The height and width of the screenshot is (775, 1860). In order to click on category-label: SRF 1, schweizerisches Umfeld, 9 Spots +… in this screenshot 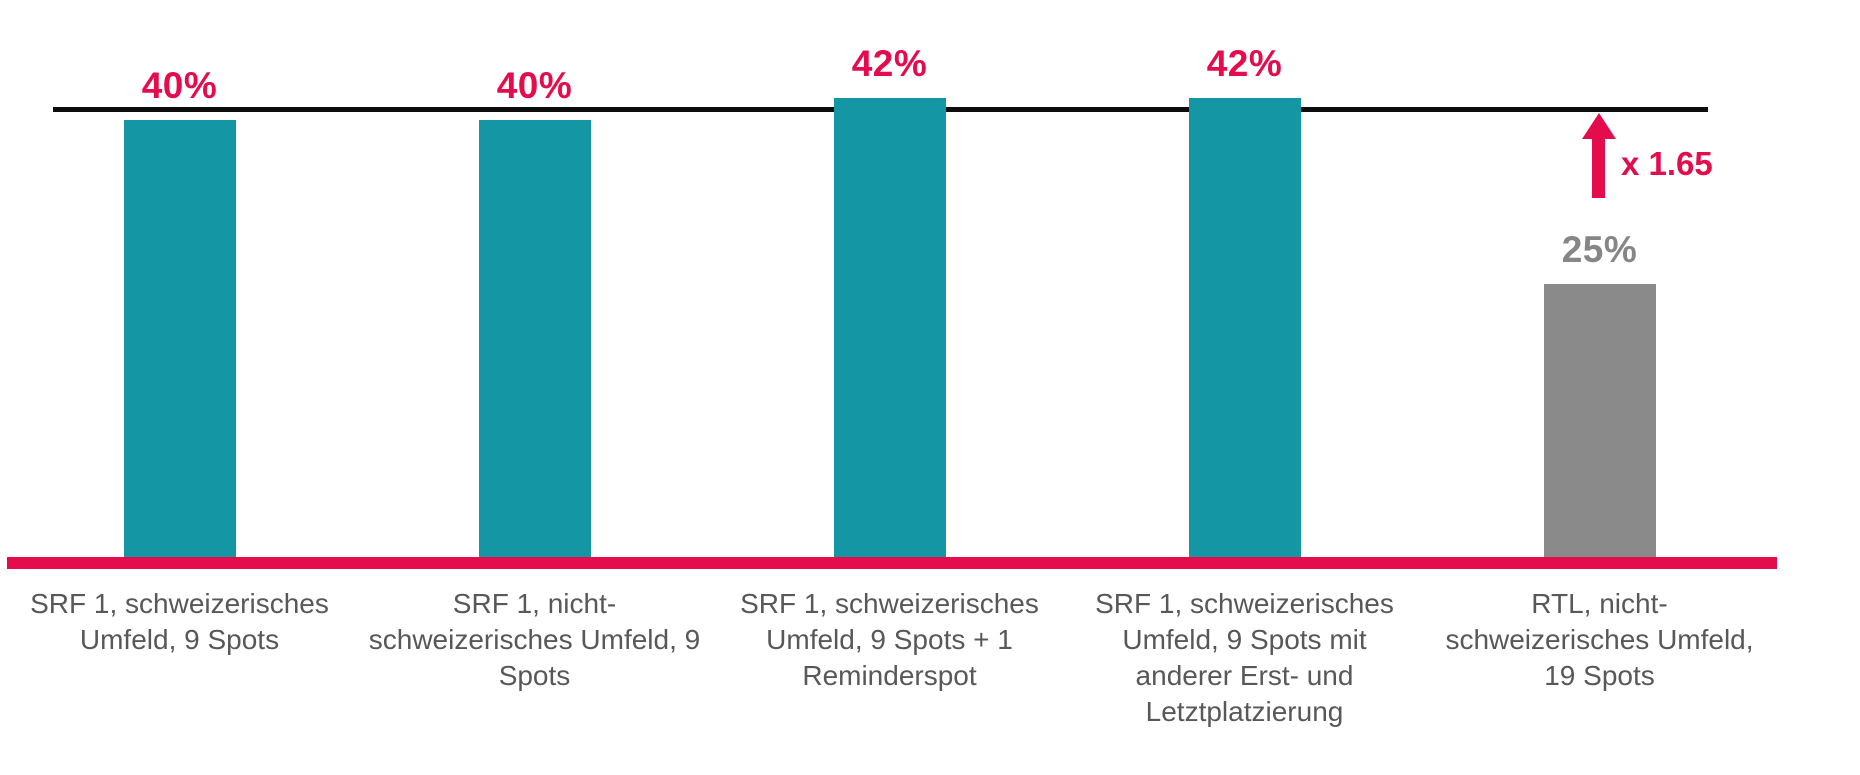, I will do `click(889, 639)`.